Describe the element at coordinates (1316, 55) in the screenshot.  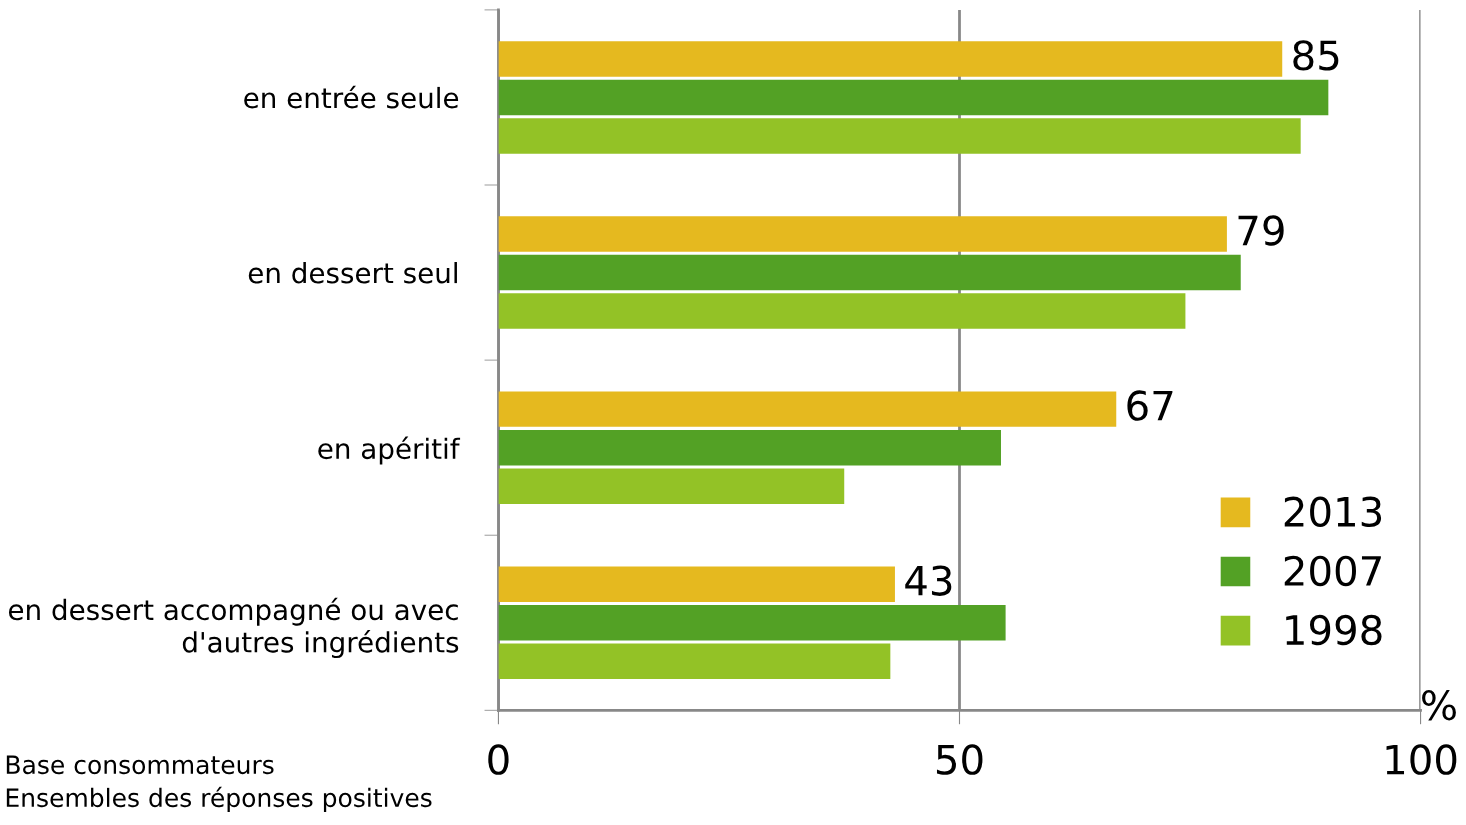
I see `data-label: 85` at that location.